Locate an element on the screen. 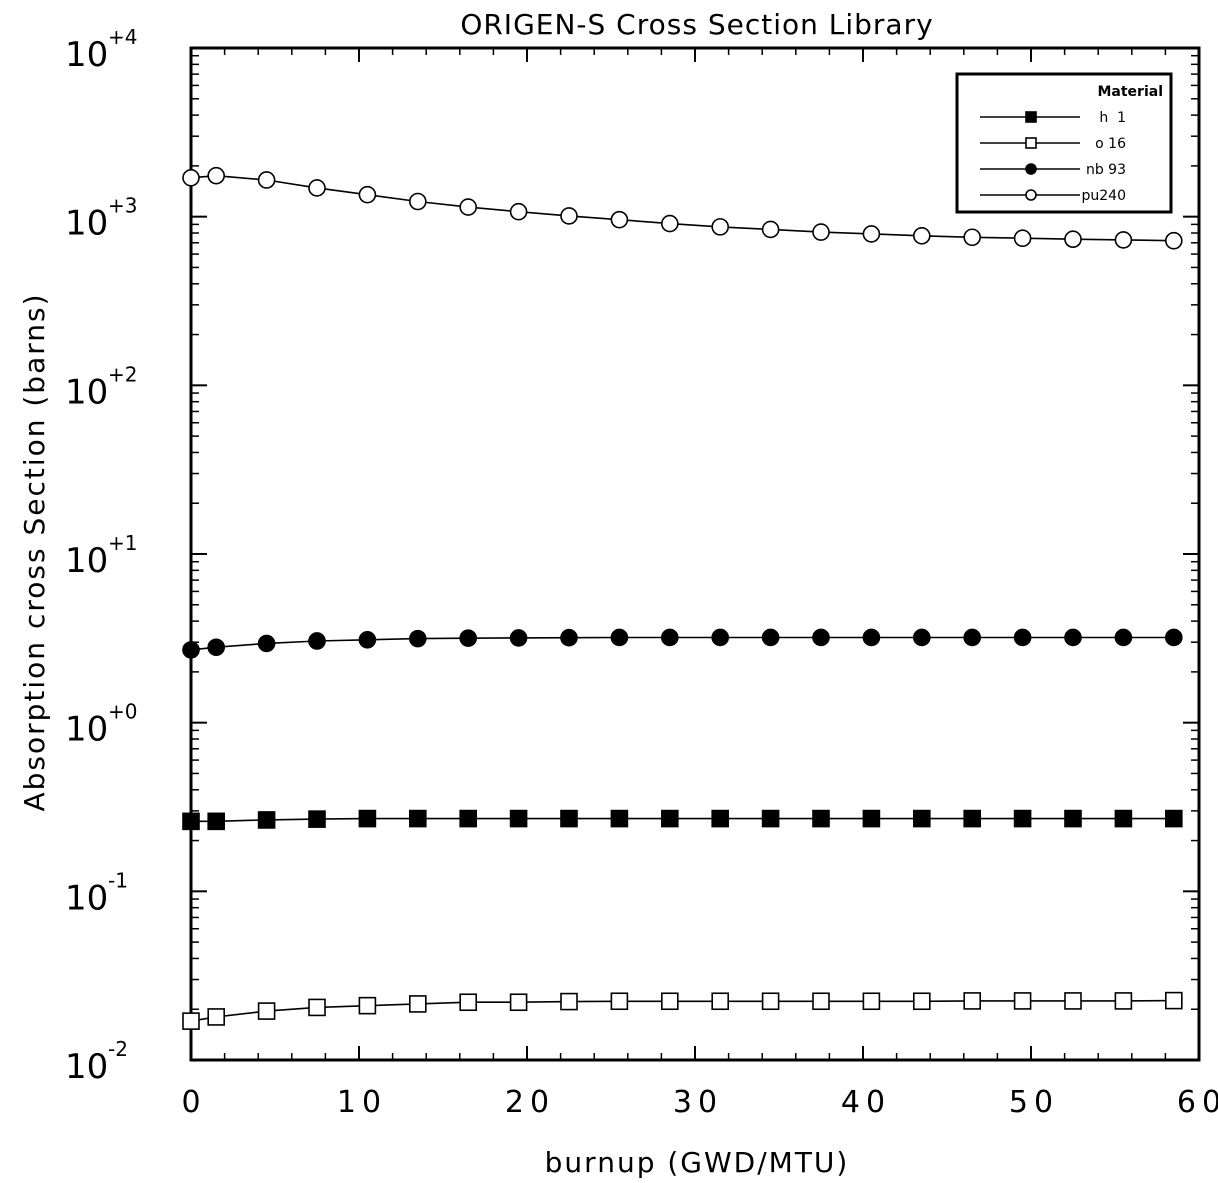 The image size is (1218, 1183). y-tick-label: 10 -2 is located at coordinates (96, 1062).